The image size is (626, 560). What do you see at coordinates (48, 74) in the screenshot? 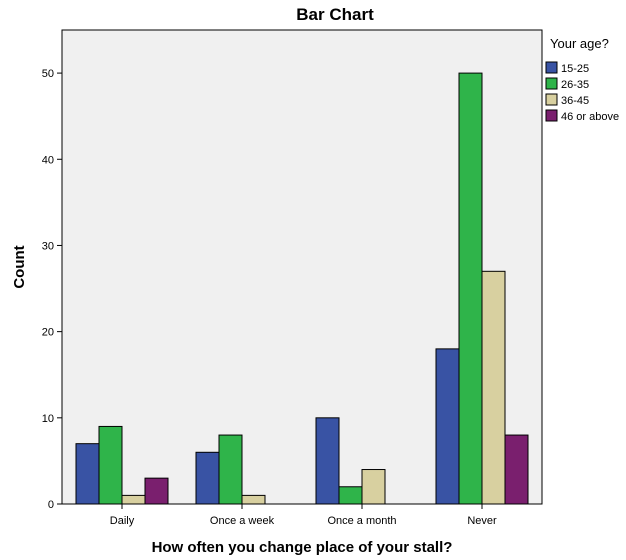
I see `y-tick-label: 50` at bounding box center [48, 74].